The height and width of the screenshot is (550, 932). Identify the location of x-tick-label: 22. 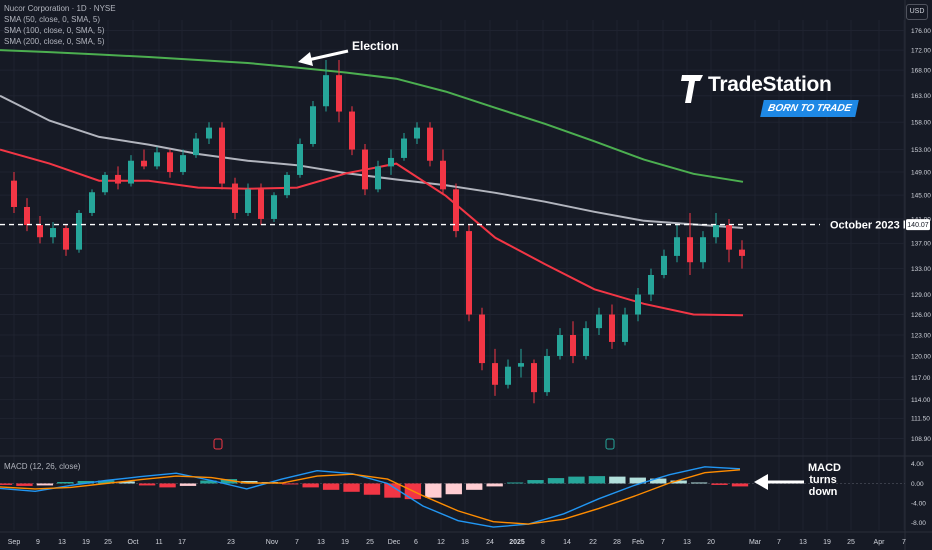
(593, 542).